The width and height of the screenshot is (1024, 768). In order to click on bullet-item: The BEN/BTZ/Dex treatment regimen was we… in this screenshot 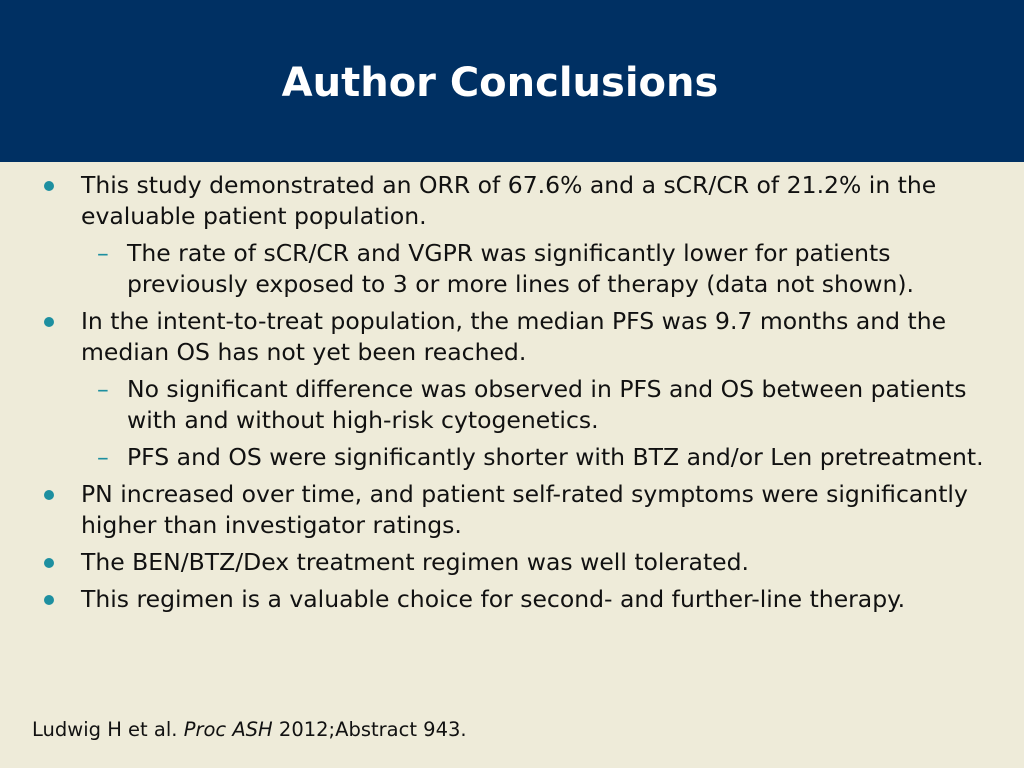, I will do `click(512, 562)`.